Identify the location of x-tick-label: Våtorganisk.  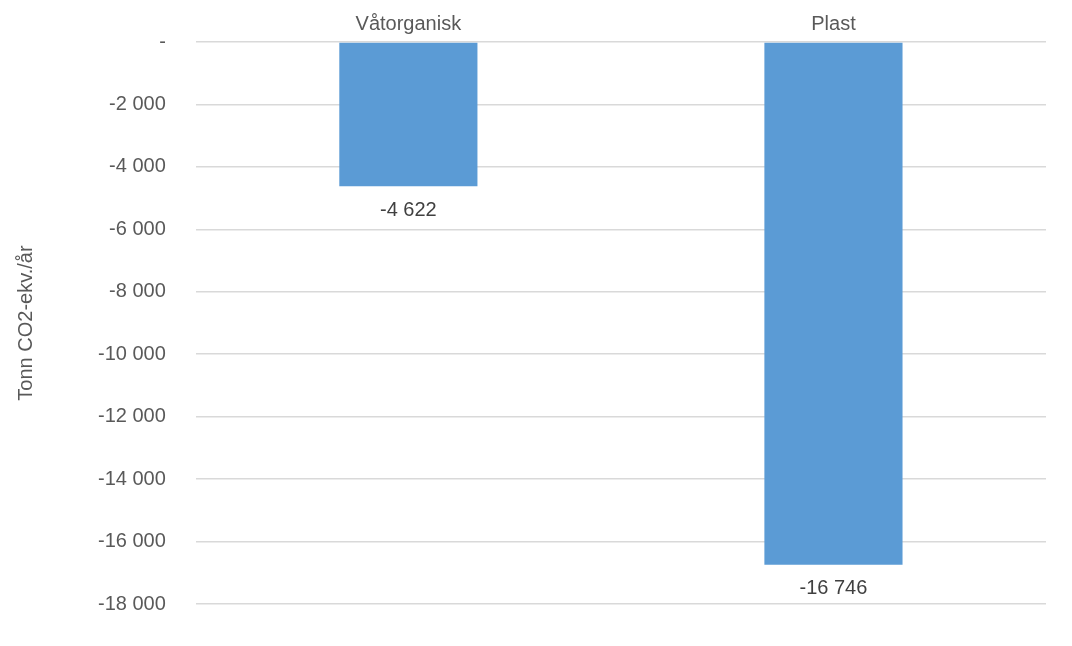
(409, 22).